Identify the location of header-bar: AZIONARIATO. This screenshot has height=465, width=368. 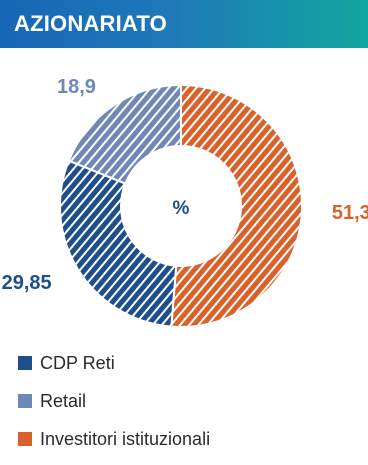
(184, 24).